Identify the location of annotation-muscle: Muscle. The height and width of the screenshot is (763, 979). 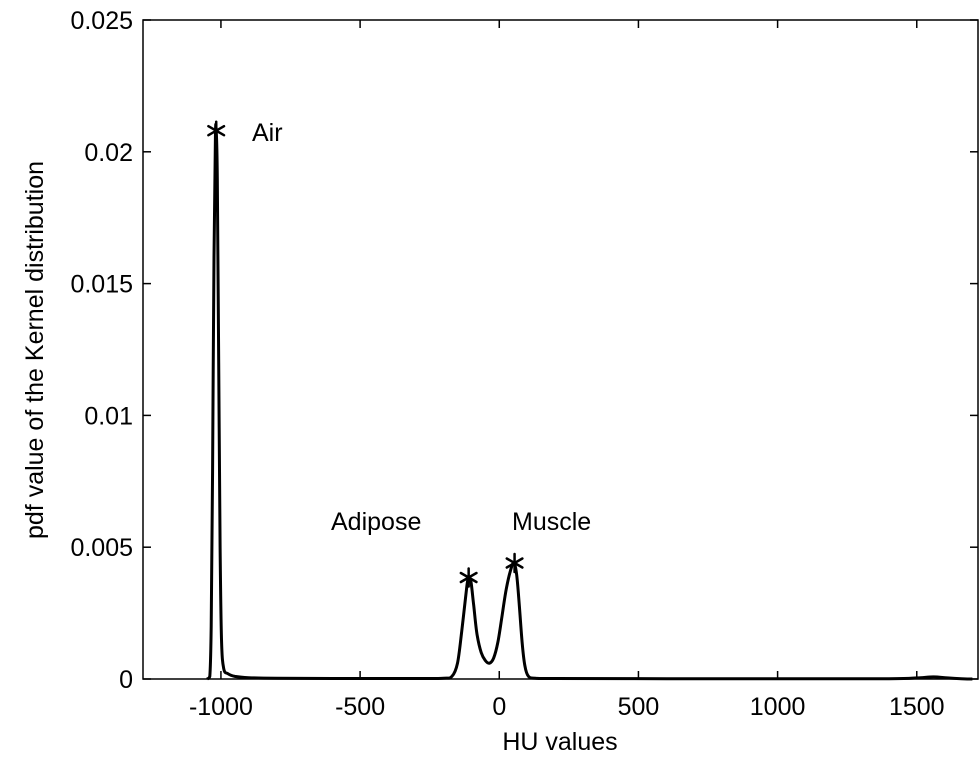
(551, 522).